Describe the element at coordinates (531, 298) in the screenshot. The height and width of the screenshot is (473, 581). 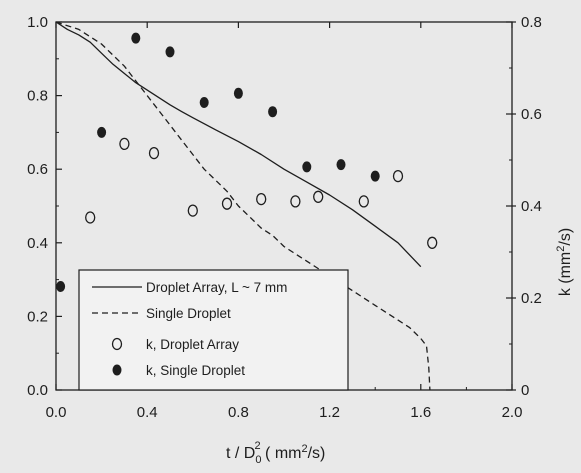
I see `y2-tick-label: 0.2` at that location.